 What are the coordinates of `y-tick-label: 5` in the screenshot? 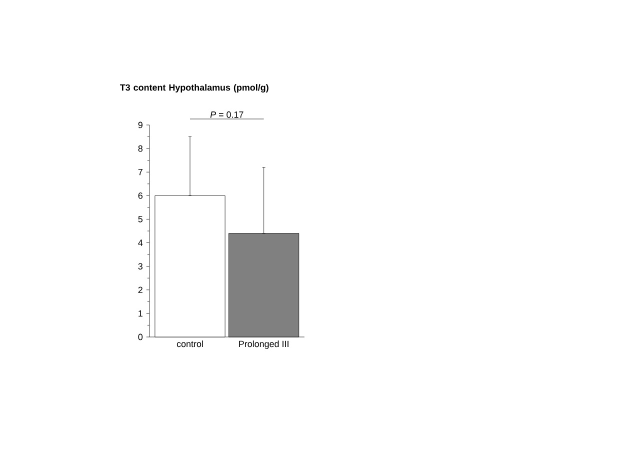 It's located at (140, 219).